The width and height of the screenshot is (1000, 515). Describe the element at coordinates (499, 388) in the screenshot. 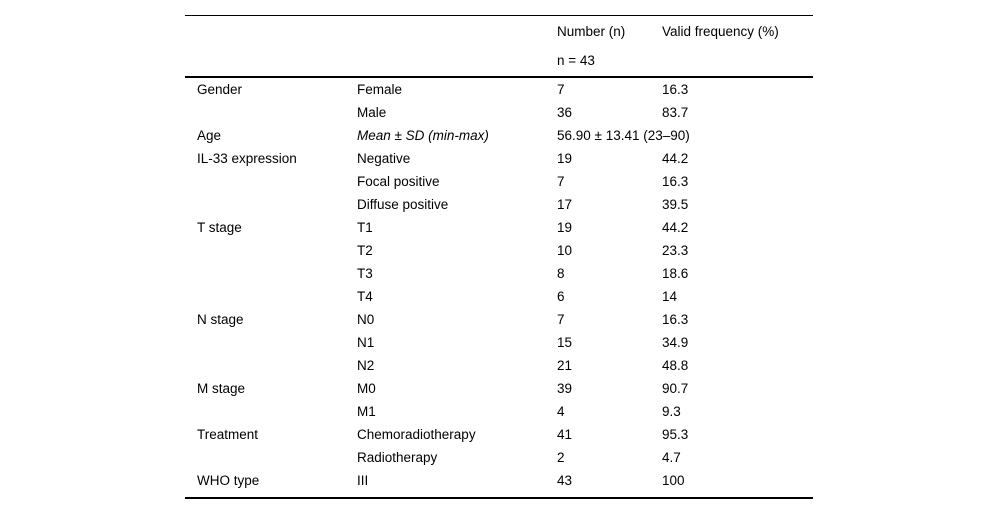

I see `table-row: M stage M0 39 90.7` at that location.